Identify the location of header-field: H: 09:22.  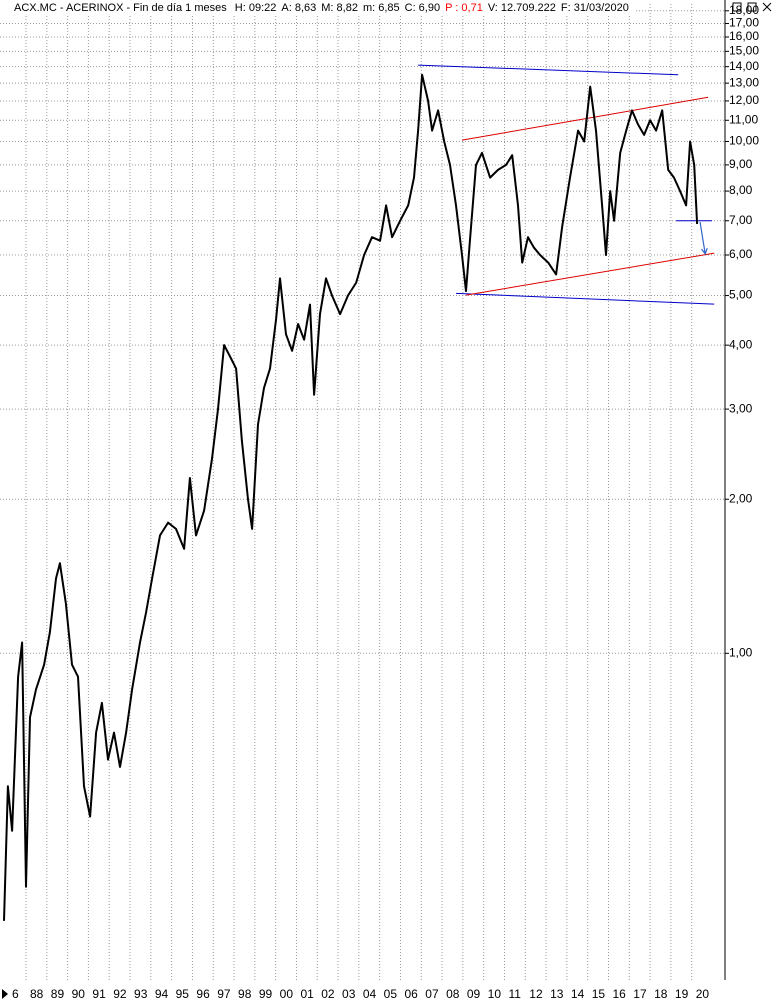
(255, 8).